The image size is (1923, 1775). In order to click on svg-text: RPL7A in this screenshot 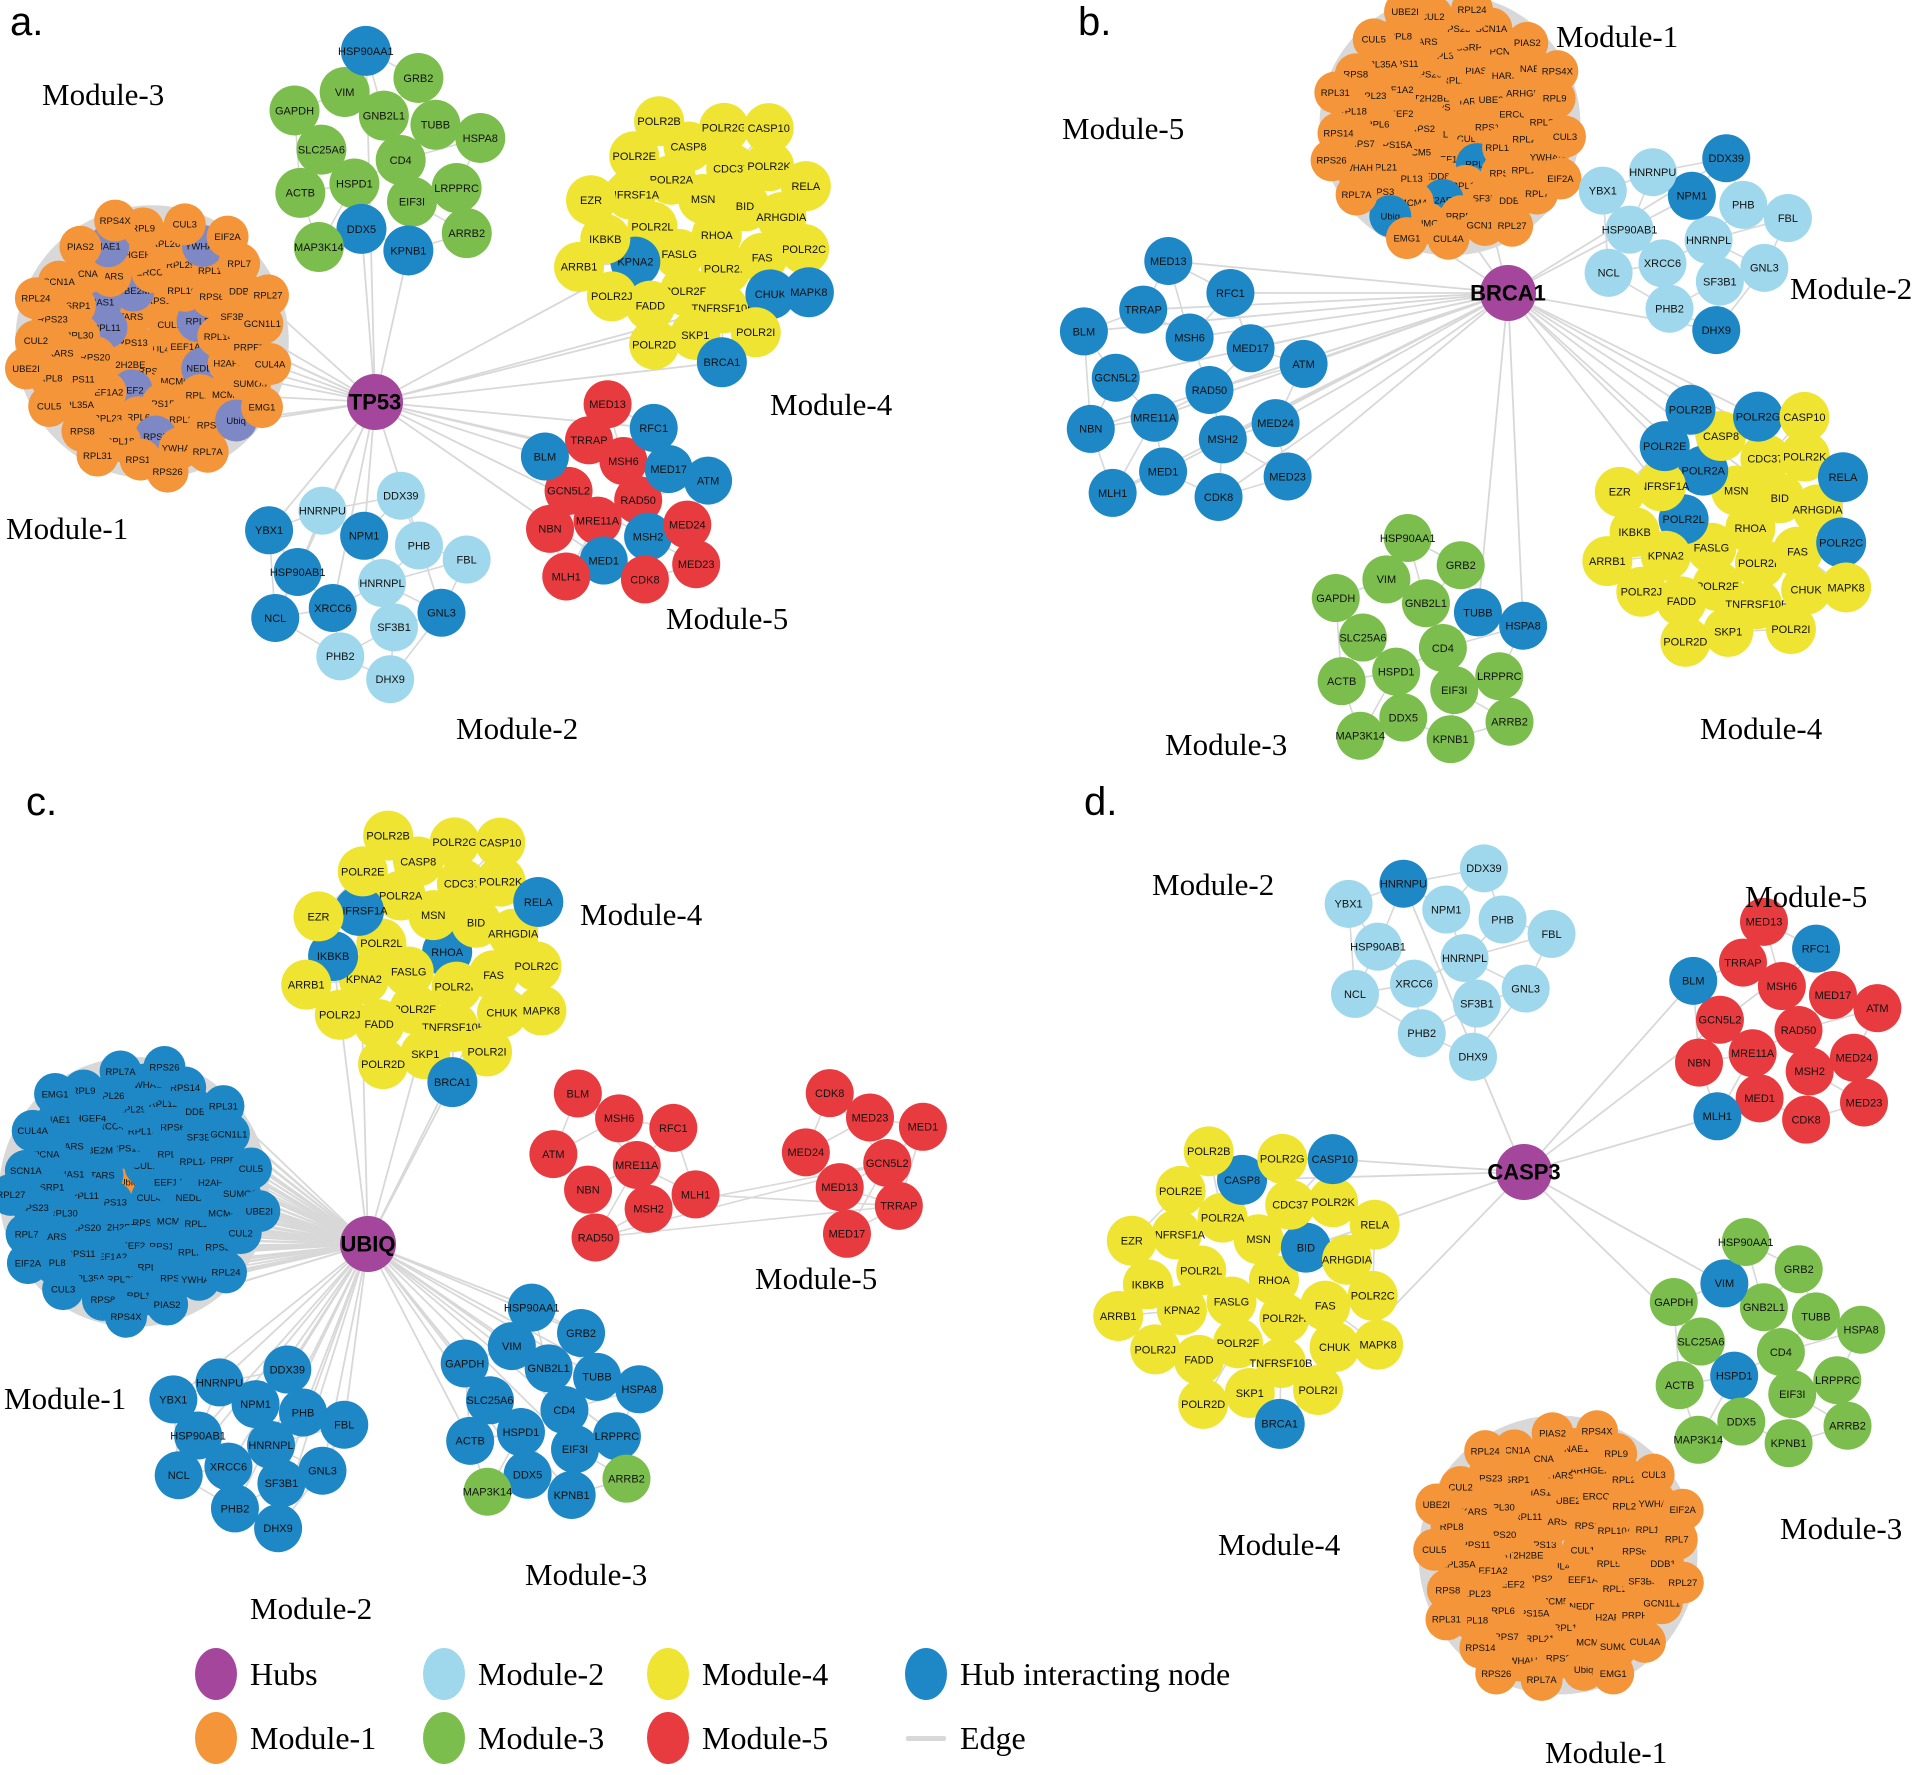, I will do `click(121, 1072)`.